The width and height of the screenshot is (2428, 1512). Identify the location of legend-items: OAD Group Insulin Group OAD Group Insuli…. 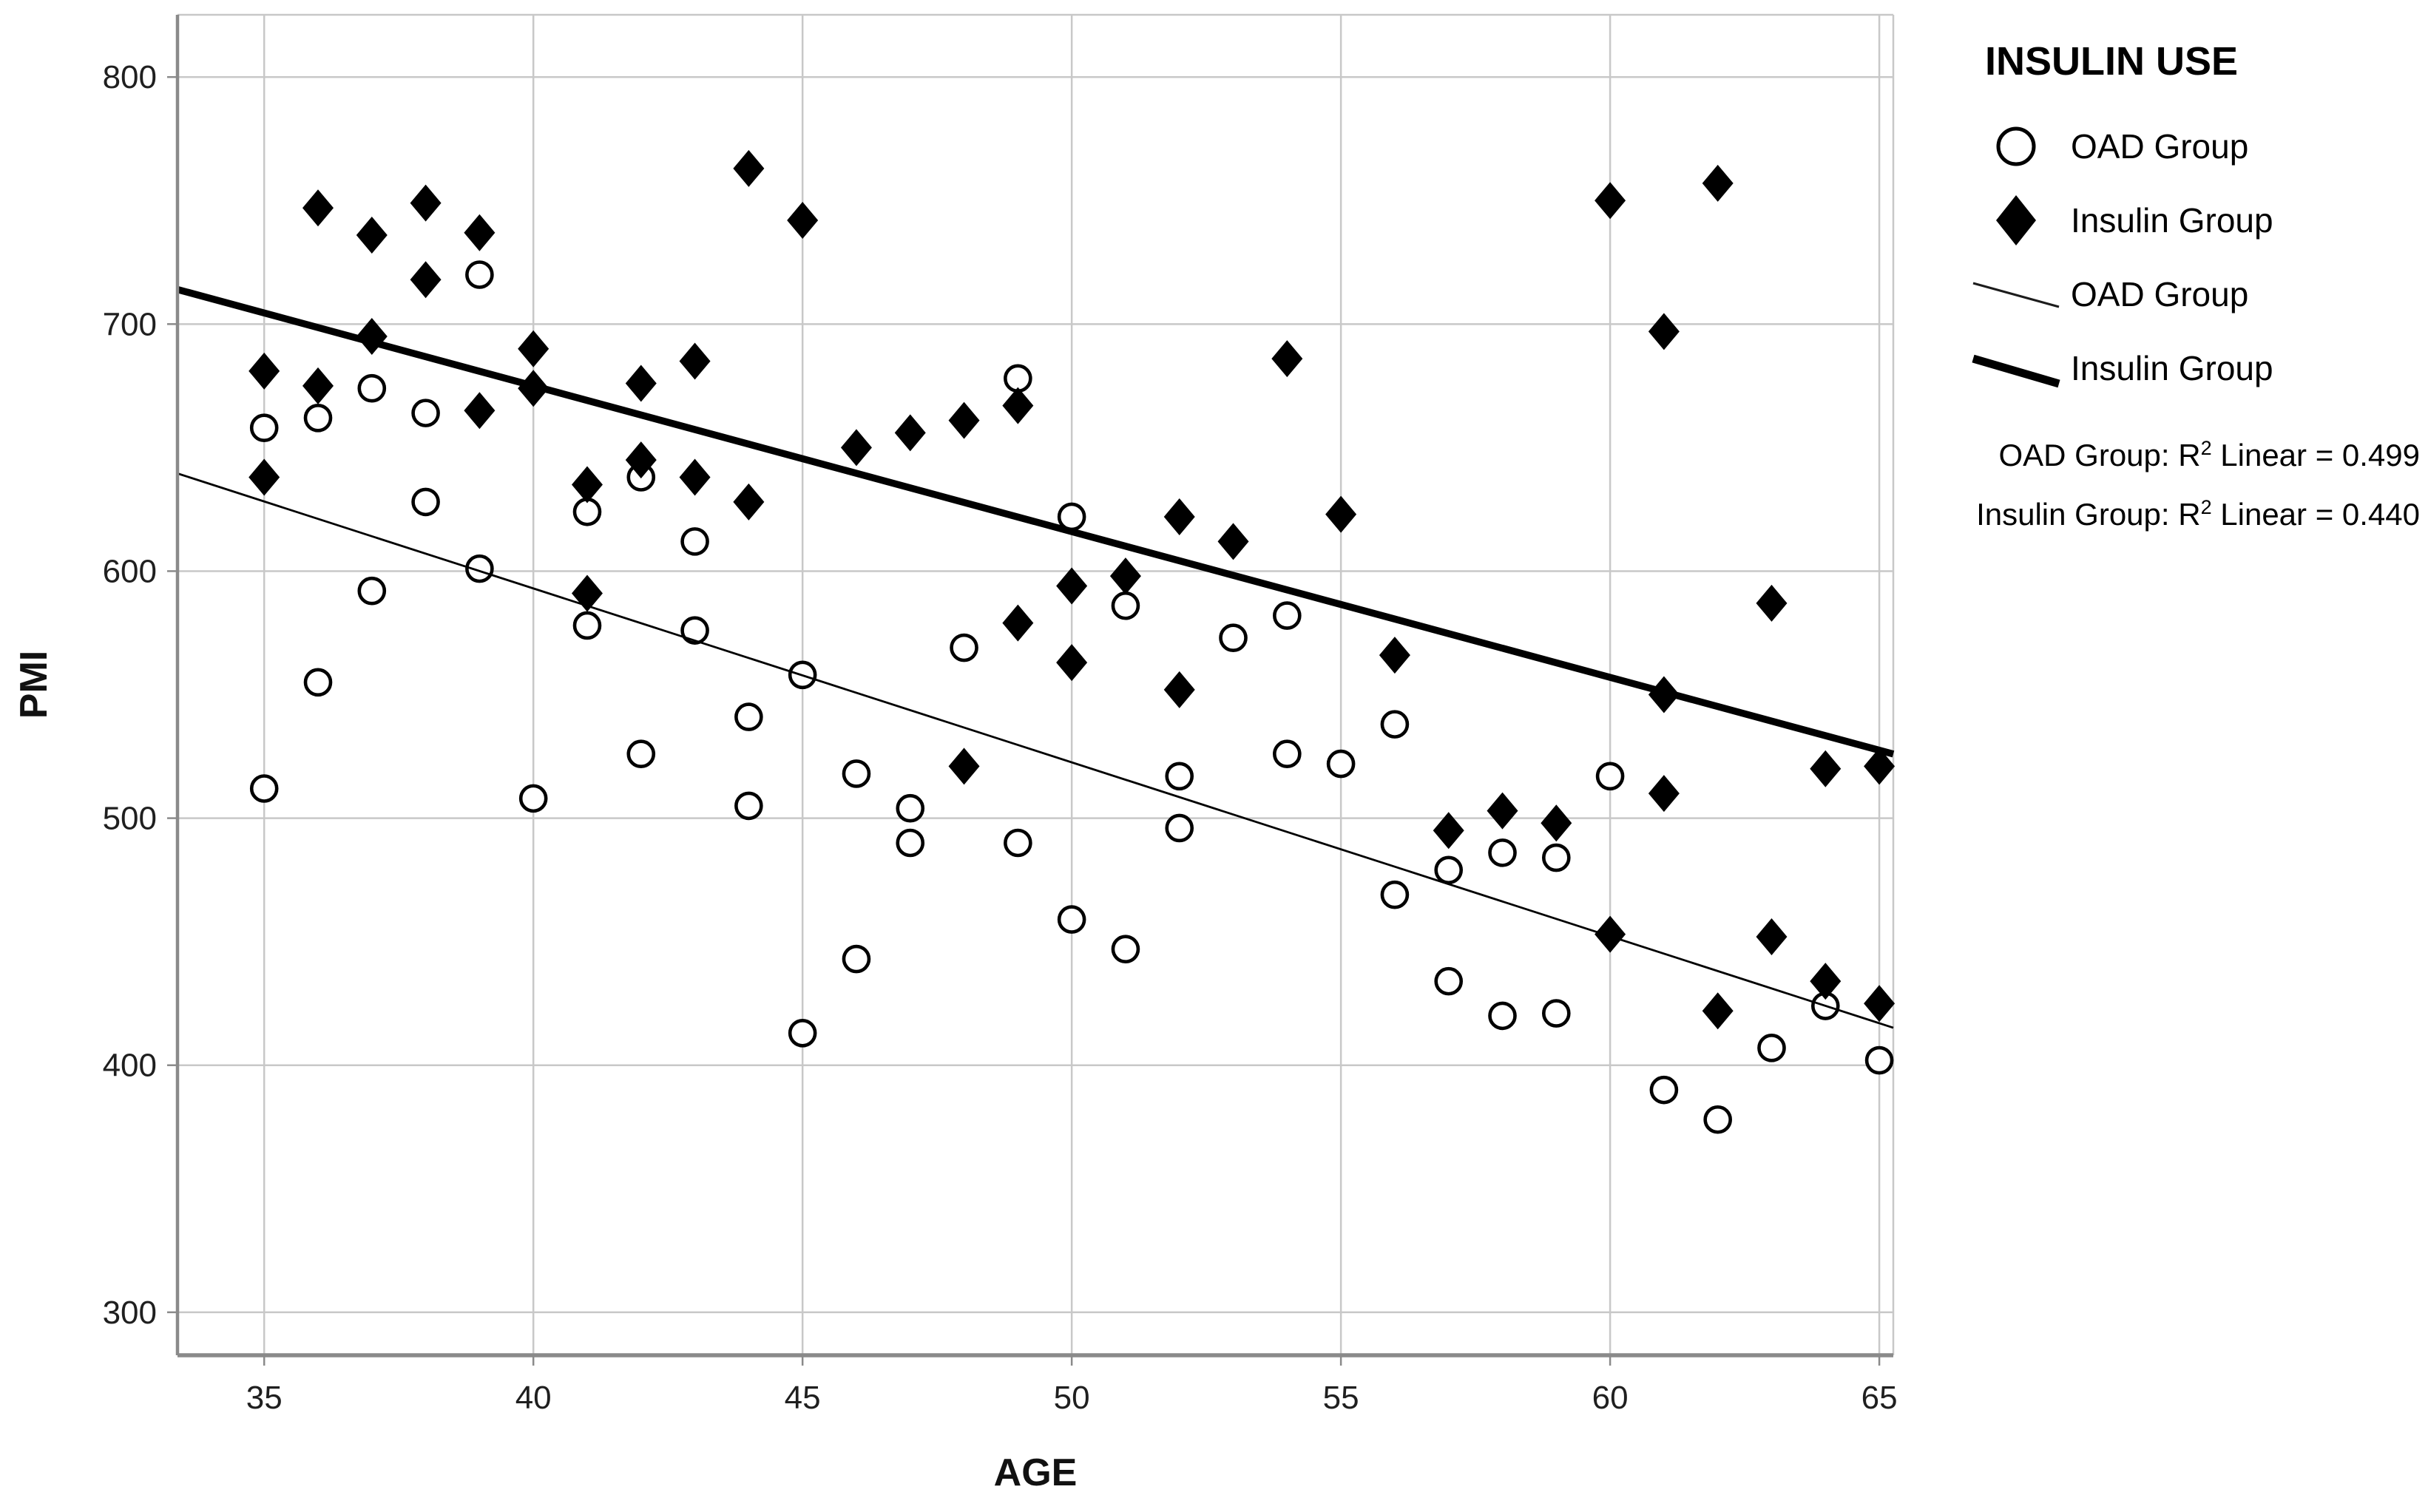
(2198, 257).